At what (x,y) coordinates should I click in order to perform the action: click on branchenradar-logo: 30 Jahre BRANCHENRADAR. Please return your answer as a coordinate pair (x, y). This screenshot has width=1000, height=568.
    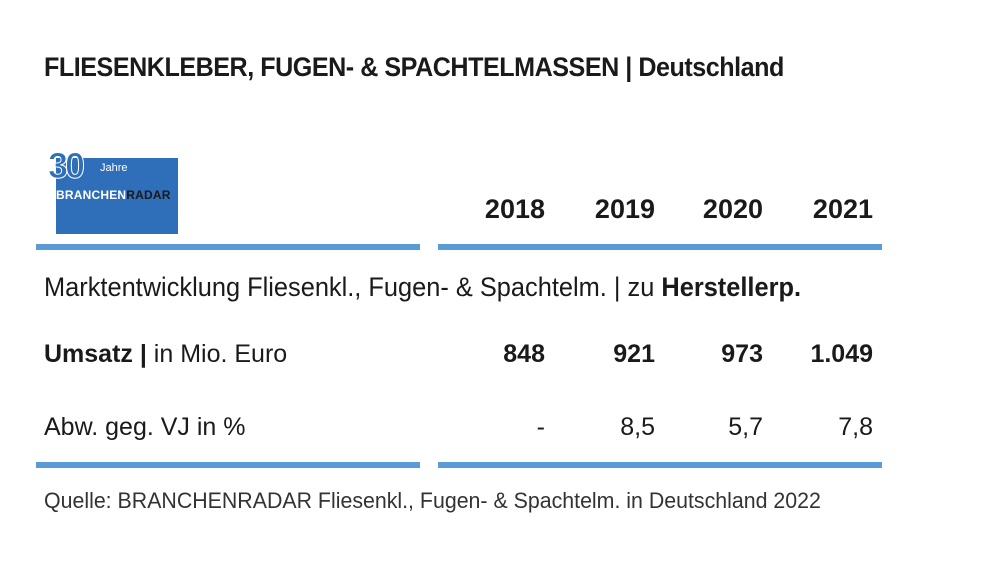
    Looking at the image, I should click on (115, 189).